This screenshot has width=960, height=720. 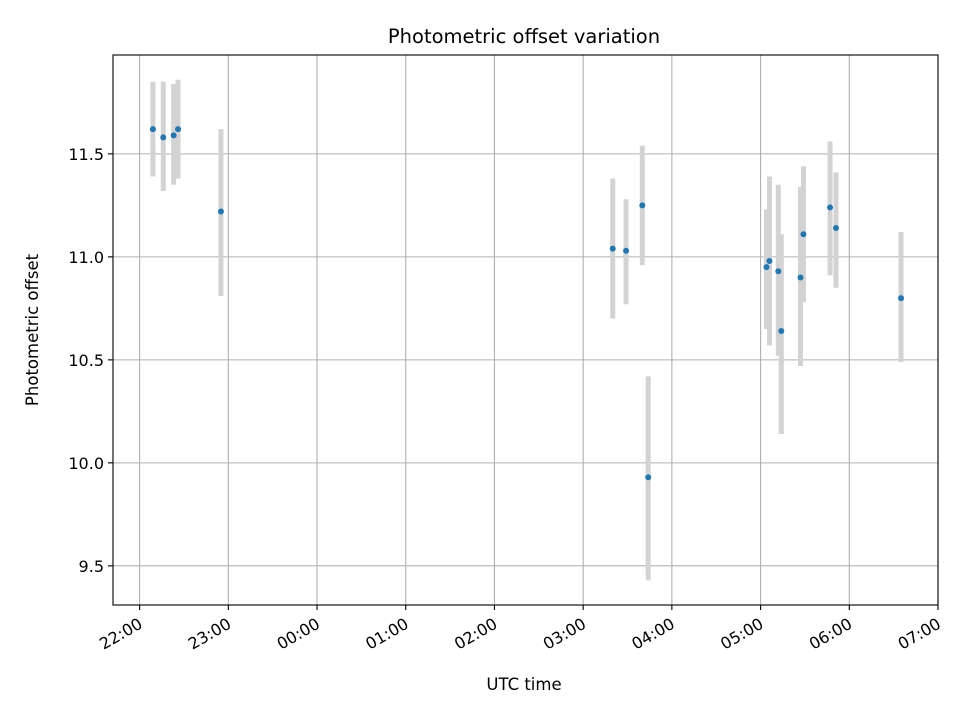 I want to click on x-tick-label: 23:00, so click(x=209, y=634).